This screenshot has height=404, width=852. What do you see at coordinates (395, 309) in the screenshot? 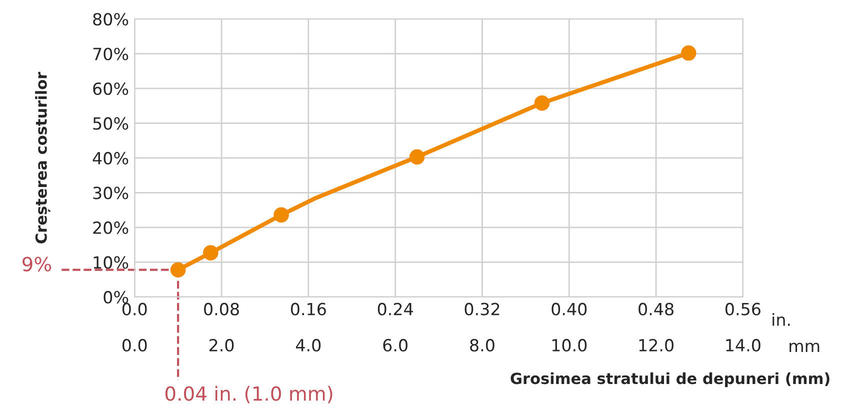
I see `x-tick-label: 0.24` at bounding box center [395, 309].